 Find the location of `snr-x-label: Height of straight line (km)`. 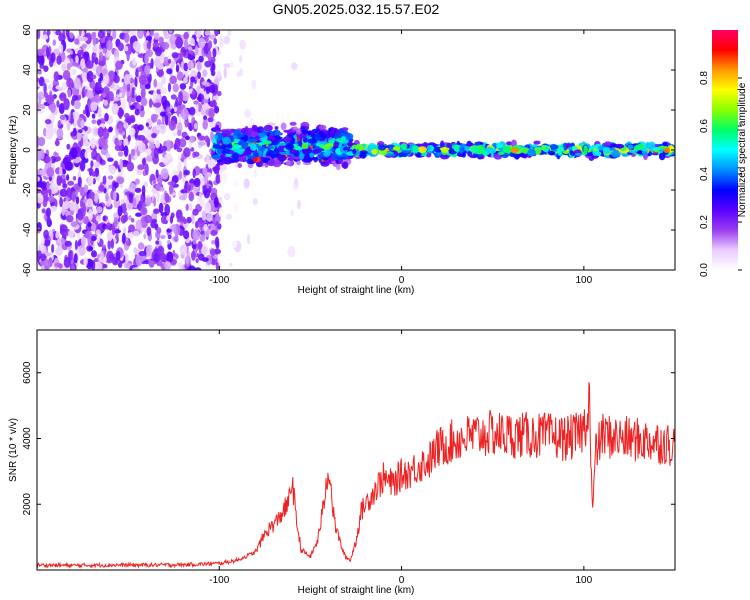

snr-x-label: Height of straight line (km) is located at coordinates (356, 590).